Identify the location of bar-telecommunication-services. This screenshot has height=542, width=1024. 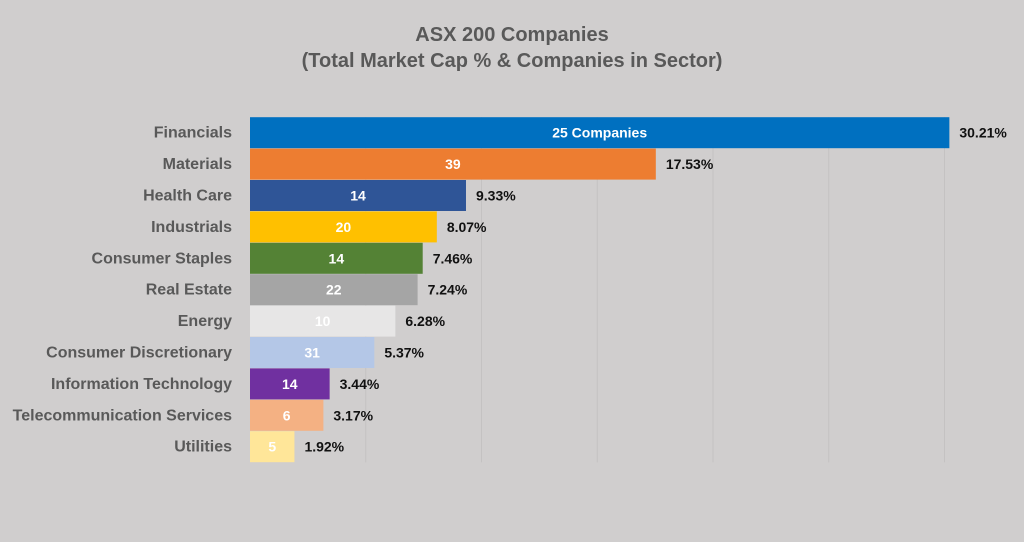
(287, 415).